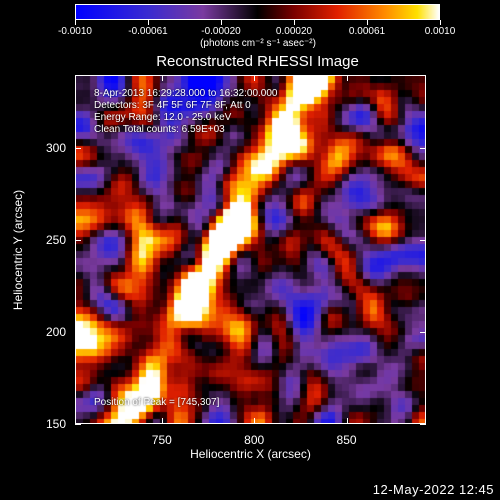  What do you see at coordinates (257, 12) in the screenshot?
I see `colorbar` at bounding box center [257, 12].